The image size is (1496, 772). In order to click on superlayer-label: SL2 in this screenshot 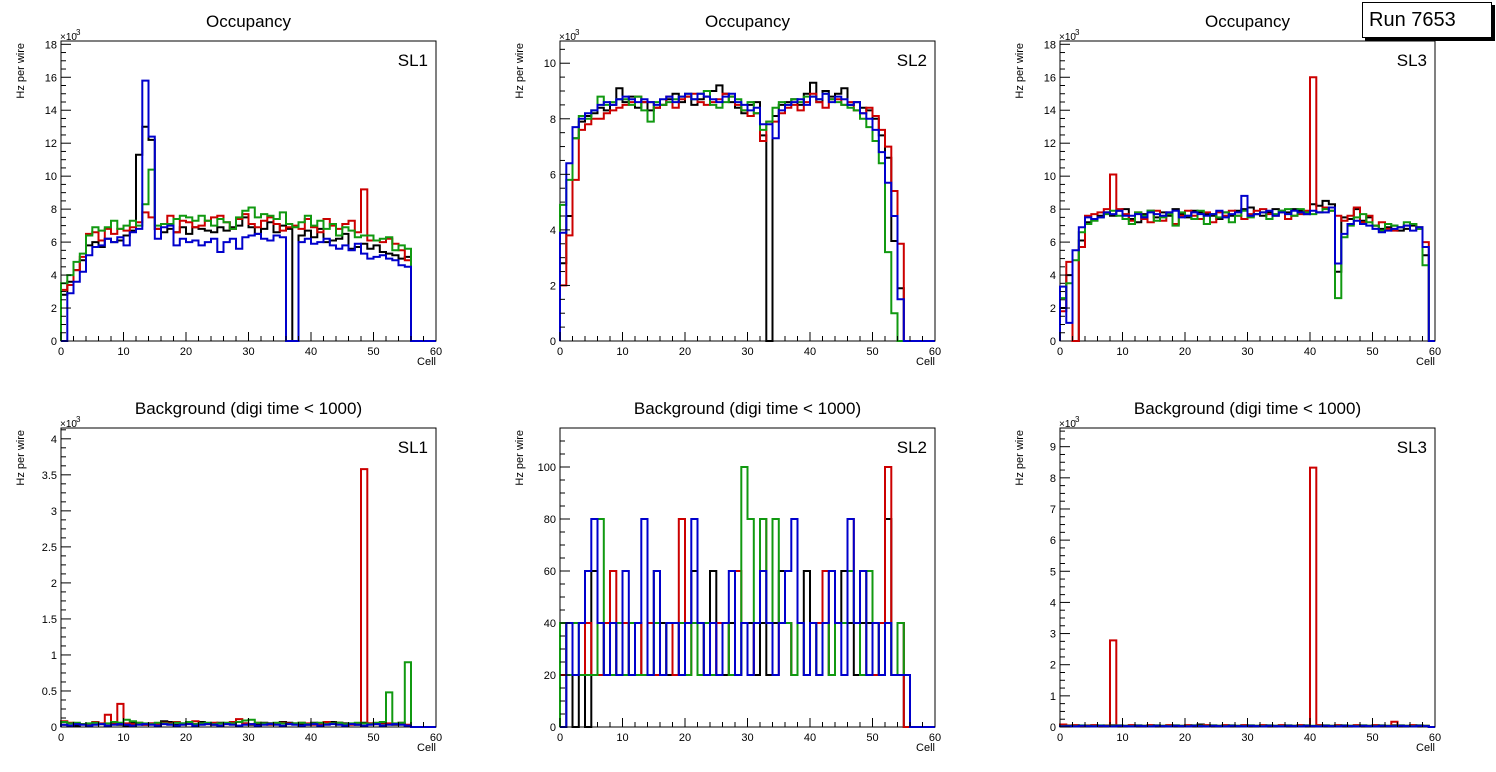, I will do `click(912, 447)`.